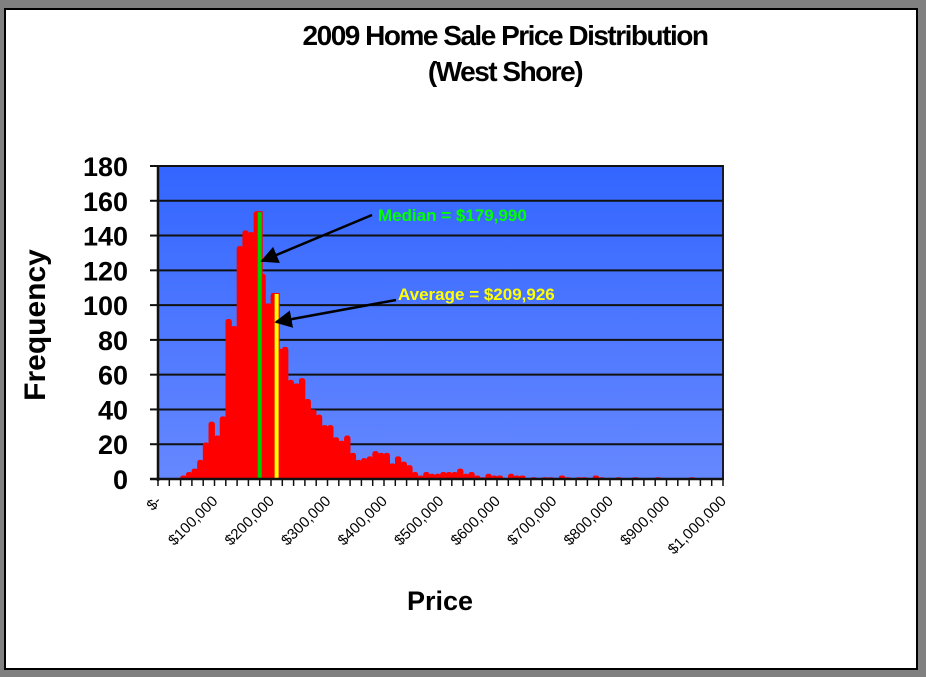 The image size is (926, 677). What do you see at coordinates (476, 521) in the screenshot?
I see `x-tick-label: $600,000` at bounding box center [476, 521].